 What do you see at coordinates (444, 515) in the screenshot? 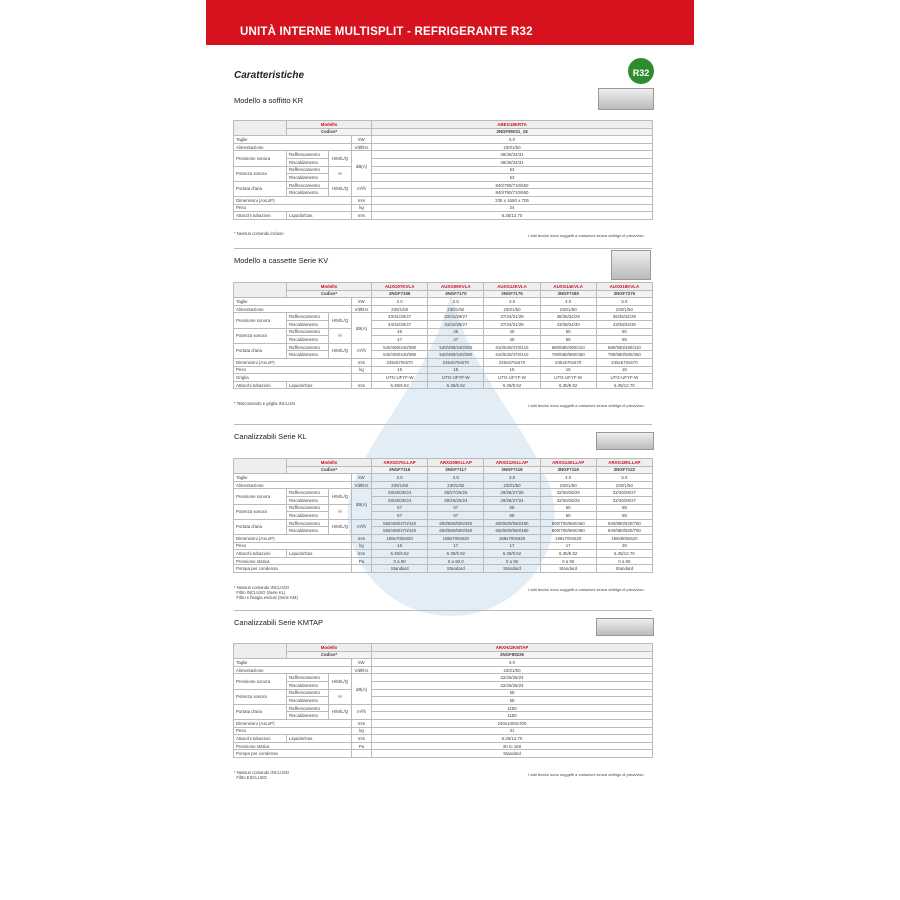
I see `table-row: Riscaldamento 57 57 58 60 58` at bounding box center [444, 515].